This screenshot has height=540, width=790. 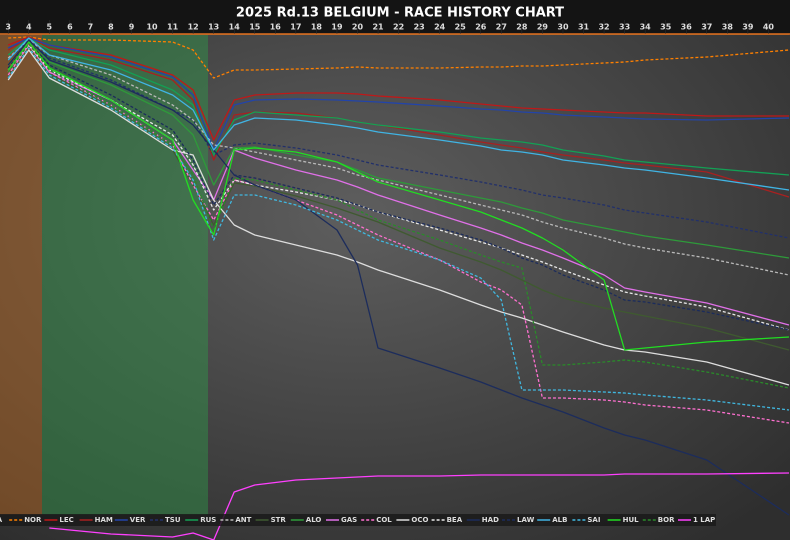 What do you see at coordinates (1, 520) in the screenshot?
I see `legend-label: PIA` at bounding box center [1, 520].